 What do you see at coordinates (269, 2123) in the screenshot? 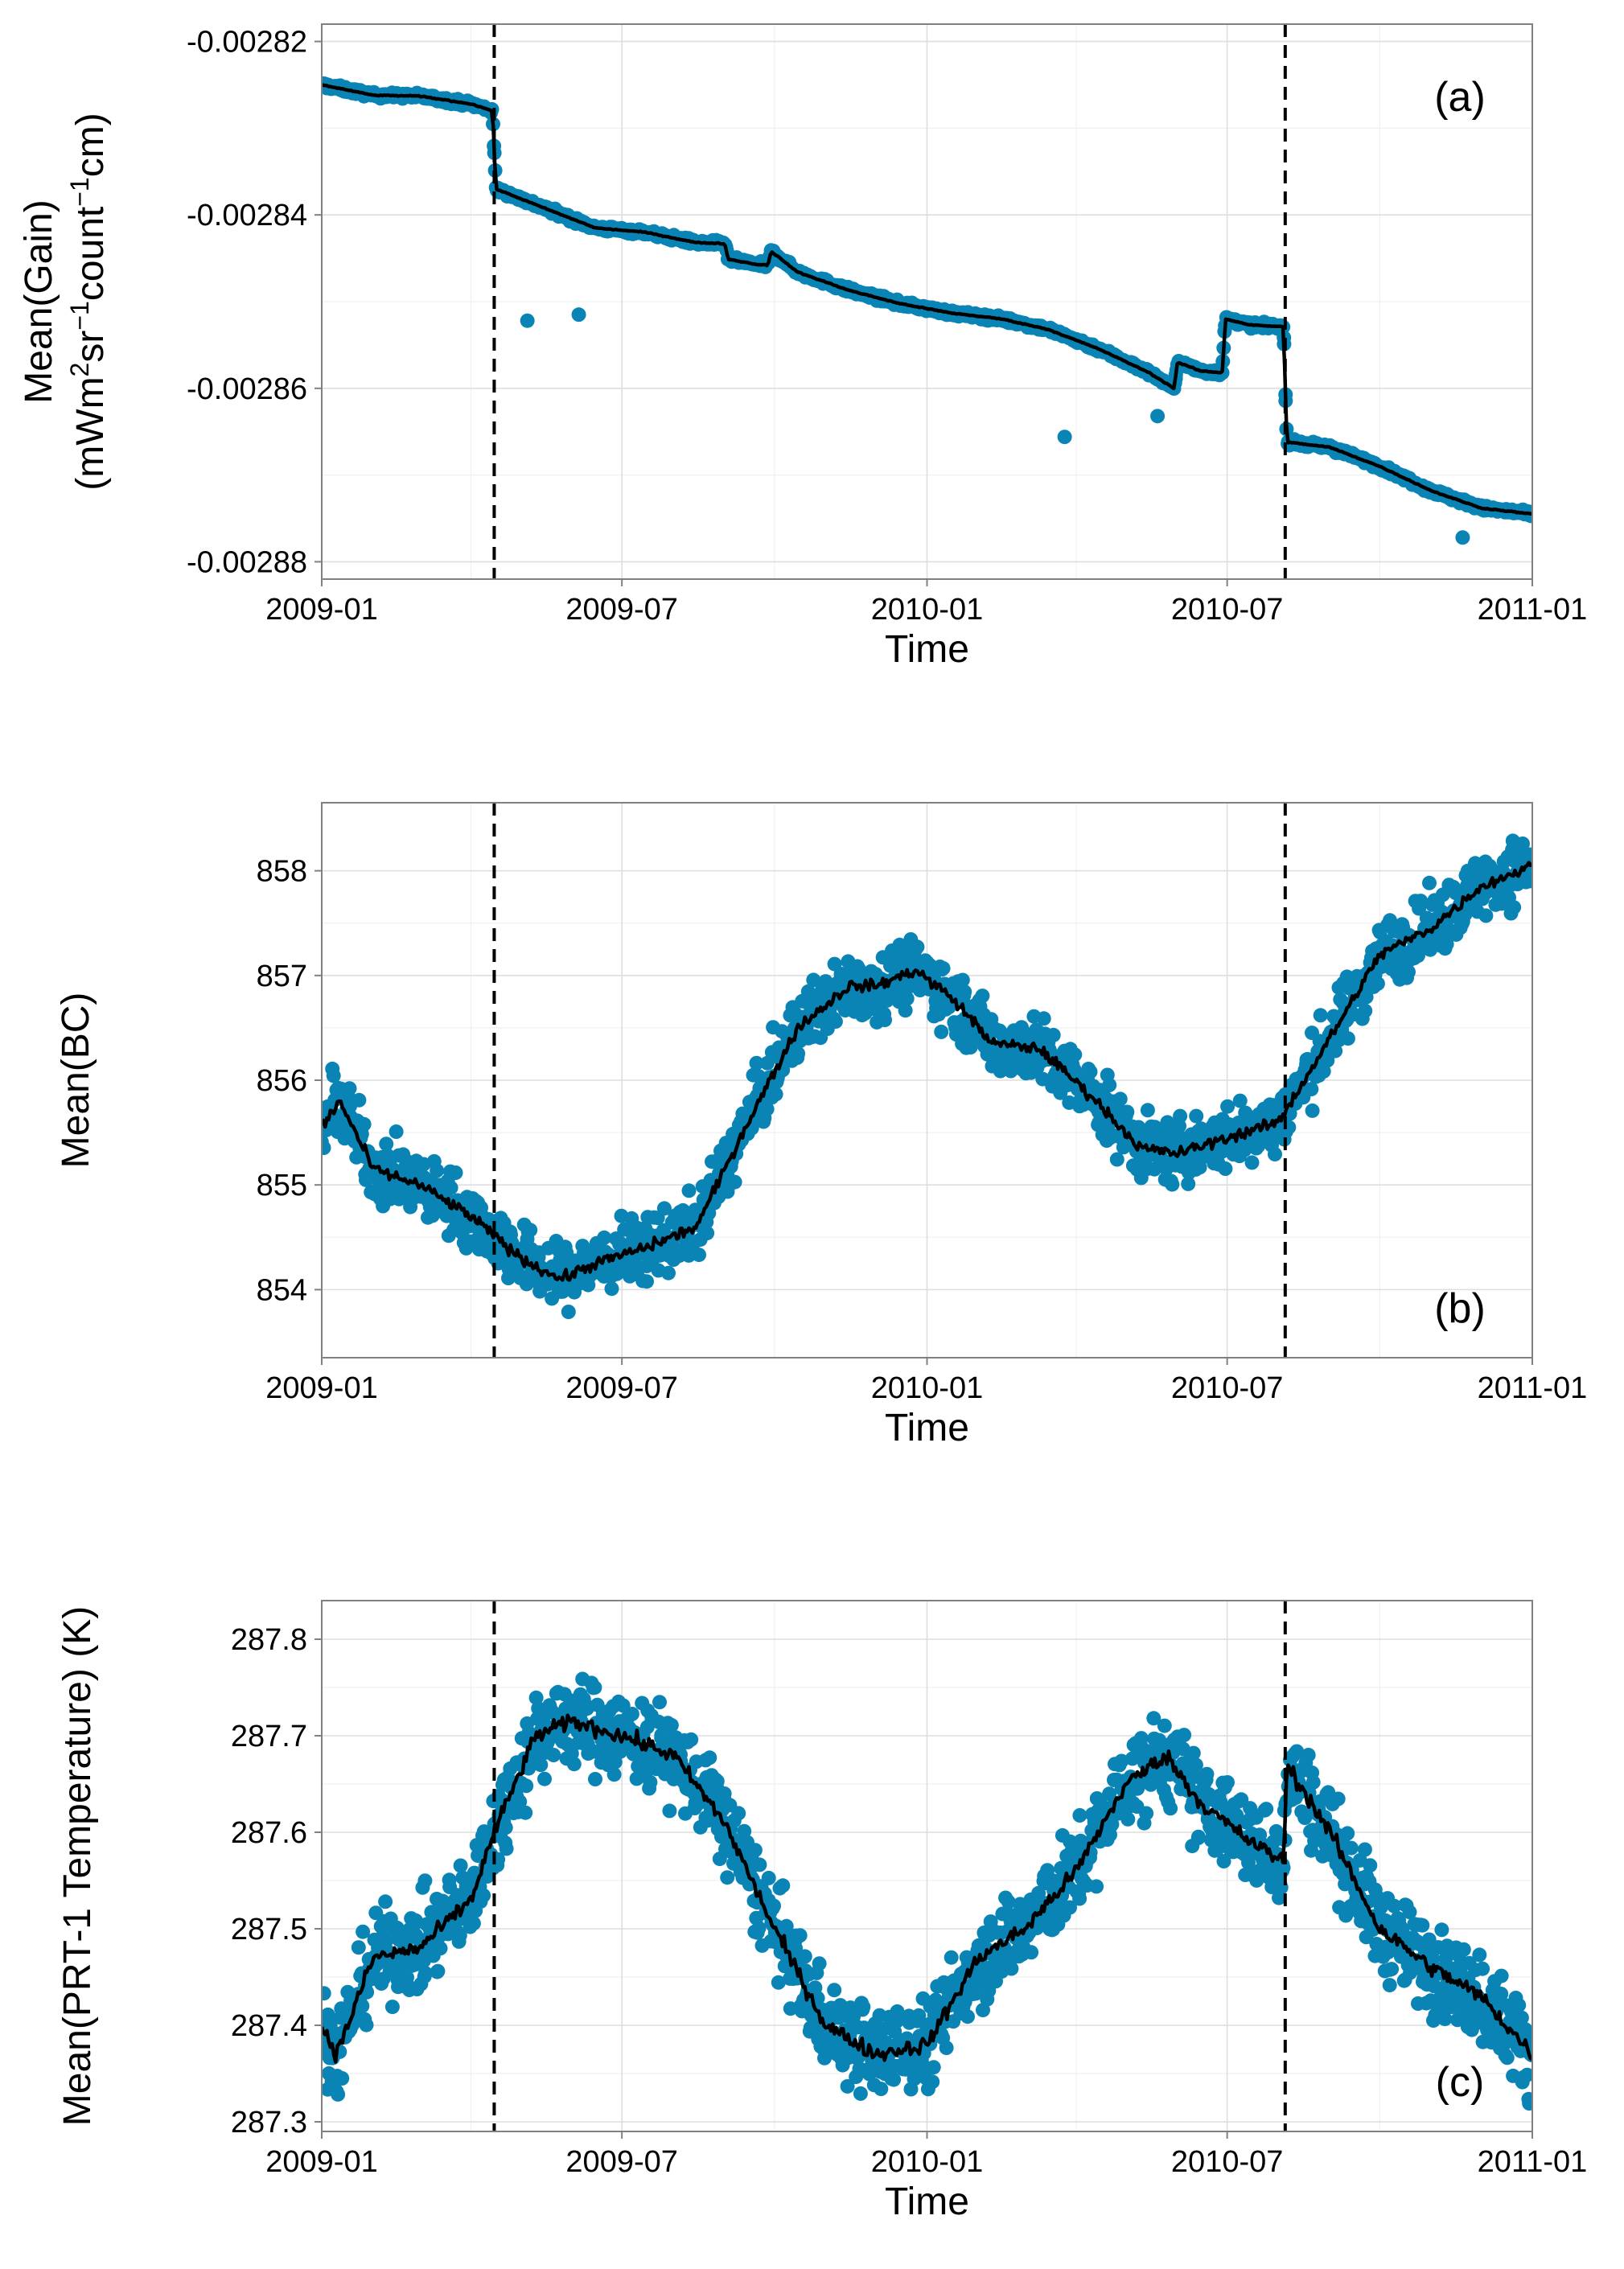
I see `y-tick-label: 287.3` at bounding box center [269, 2123].